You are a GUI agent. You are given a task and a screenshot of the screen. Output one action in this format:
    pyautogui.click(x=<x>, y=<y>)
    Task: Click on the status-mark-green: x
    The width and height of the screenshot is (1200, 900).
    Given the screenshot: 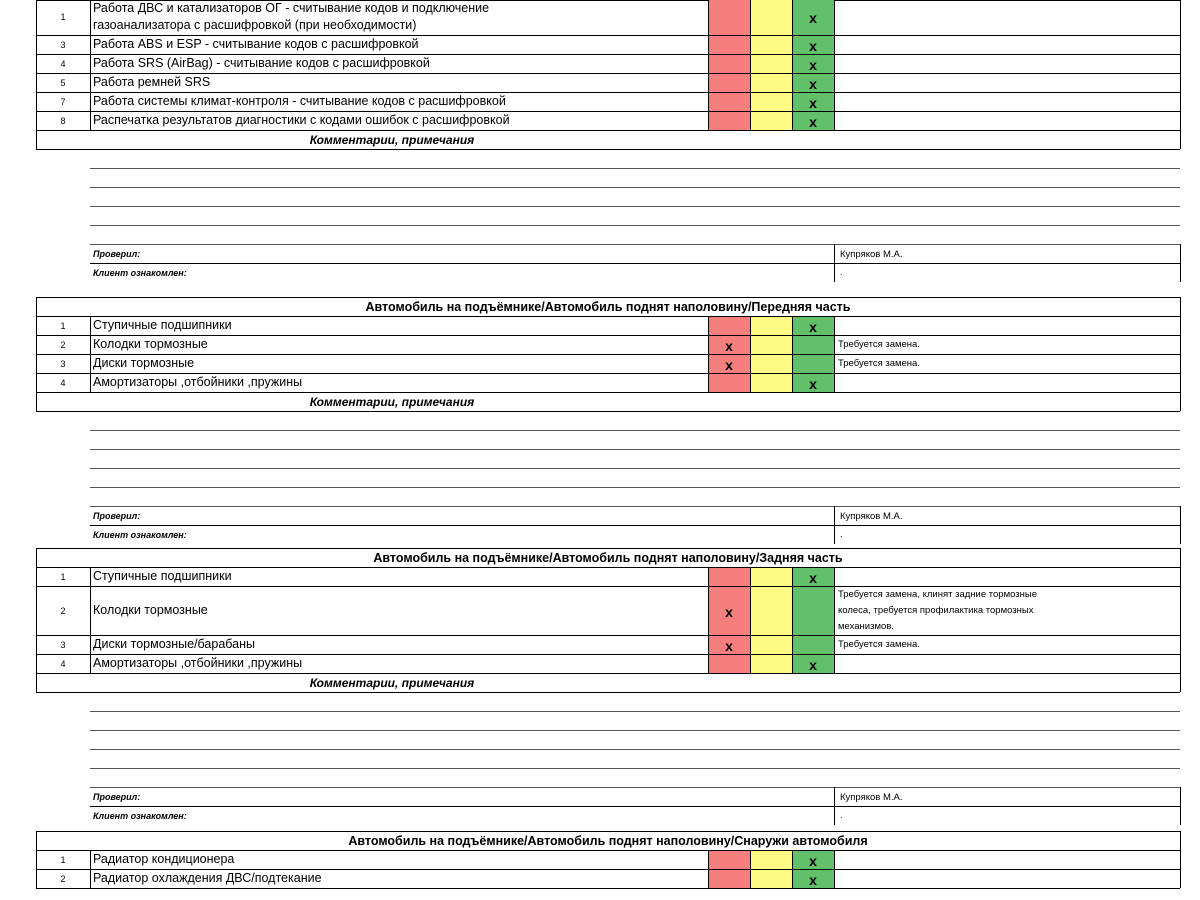 What is the action you would take?
    pyautogui.click(x=813, y=664)
    